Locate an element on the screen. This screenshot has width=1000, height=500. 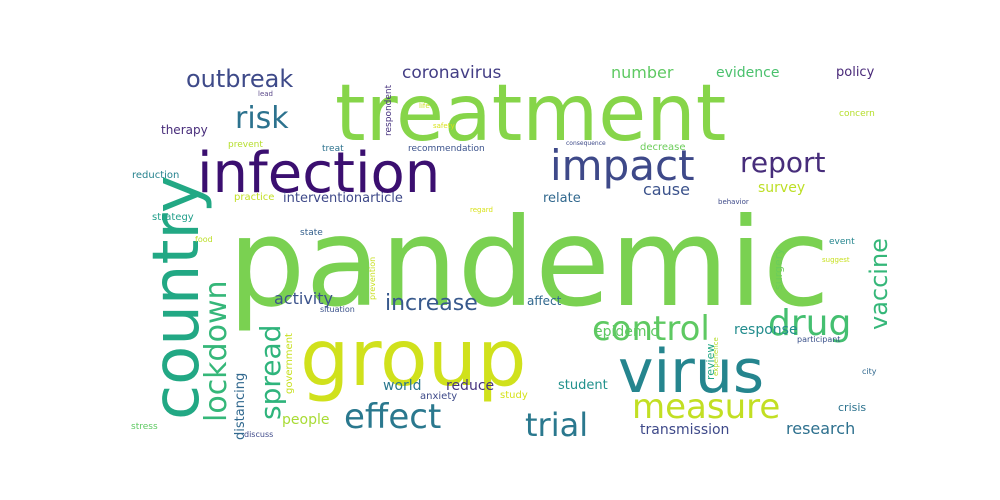
word-therapy: therapy is located at coordinates (184, 130).